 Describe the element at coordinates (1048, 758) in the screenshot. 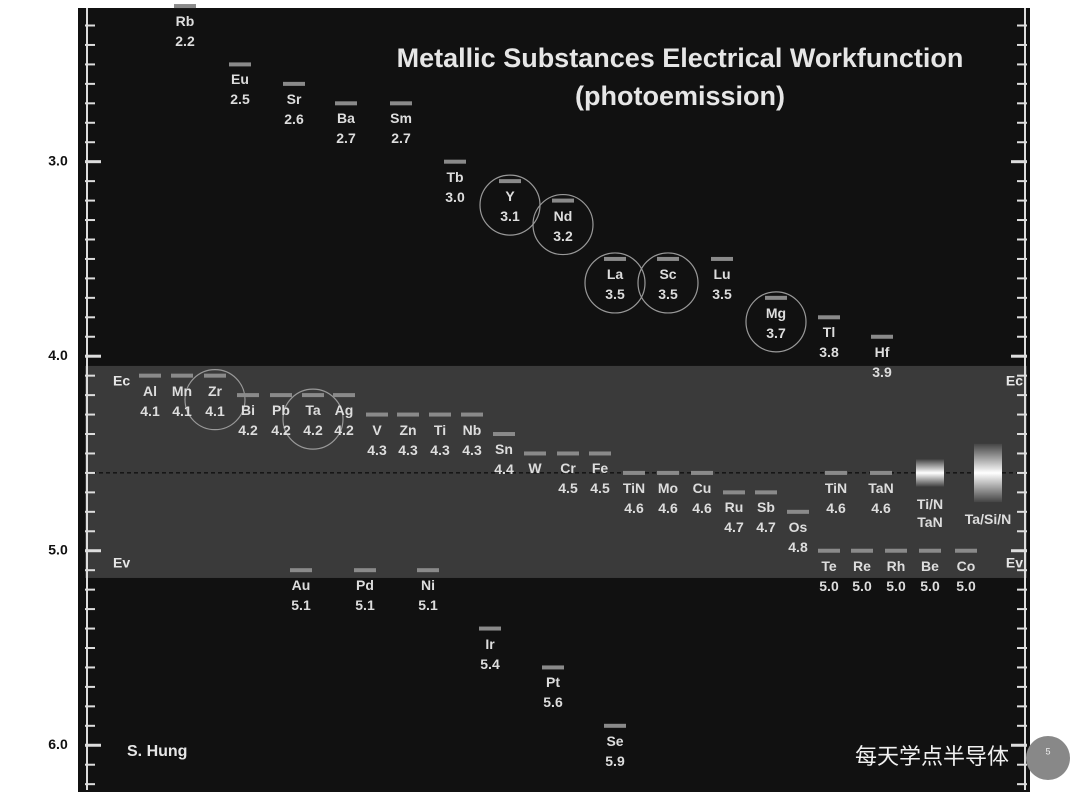

I see `slide-number-badge` at that location.